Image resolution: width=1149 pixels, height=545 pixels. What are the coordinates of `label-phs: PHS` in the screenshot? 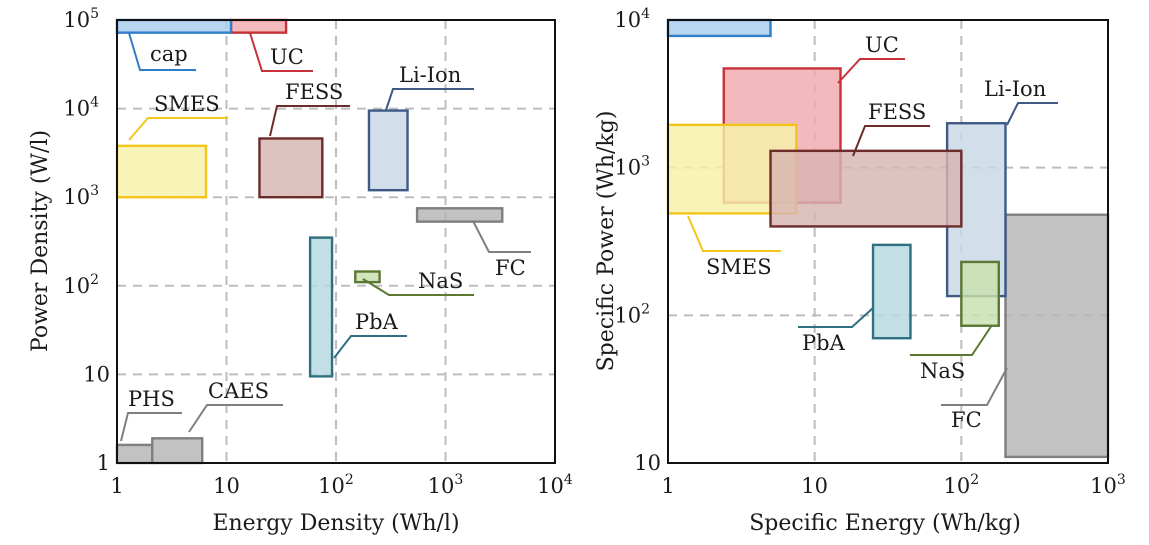 It's located at (151, 399).